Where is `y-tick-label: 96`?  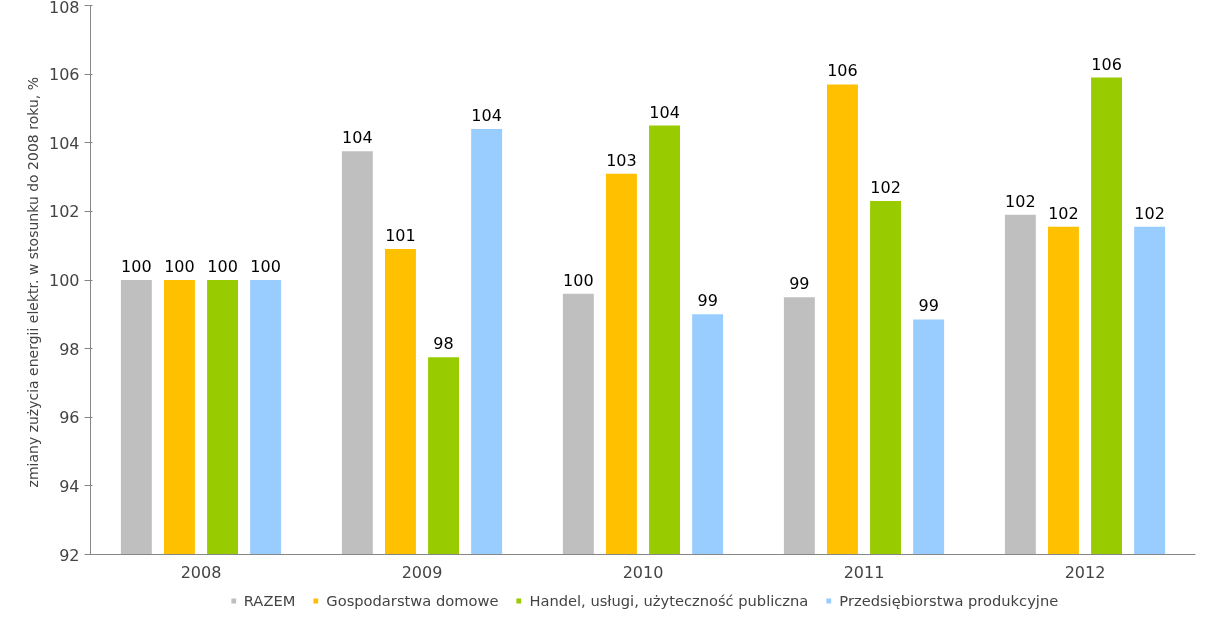
y-tick-label: 96 is located at coordinates (69, 418).